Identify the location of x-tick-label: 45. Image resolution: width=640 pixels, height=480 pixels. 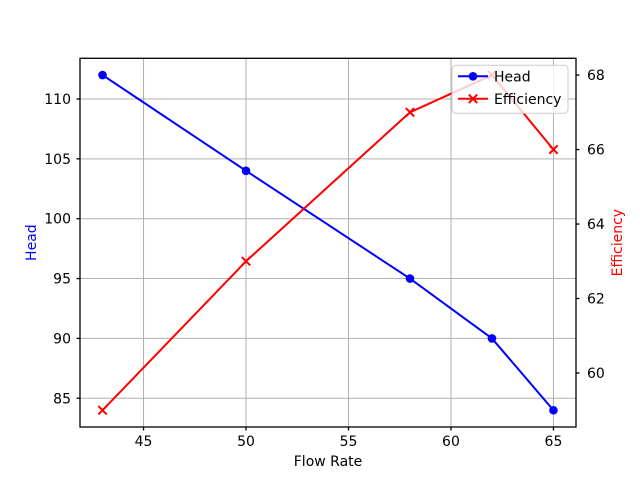
(144, 442).